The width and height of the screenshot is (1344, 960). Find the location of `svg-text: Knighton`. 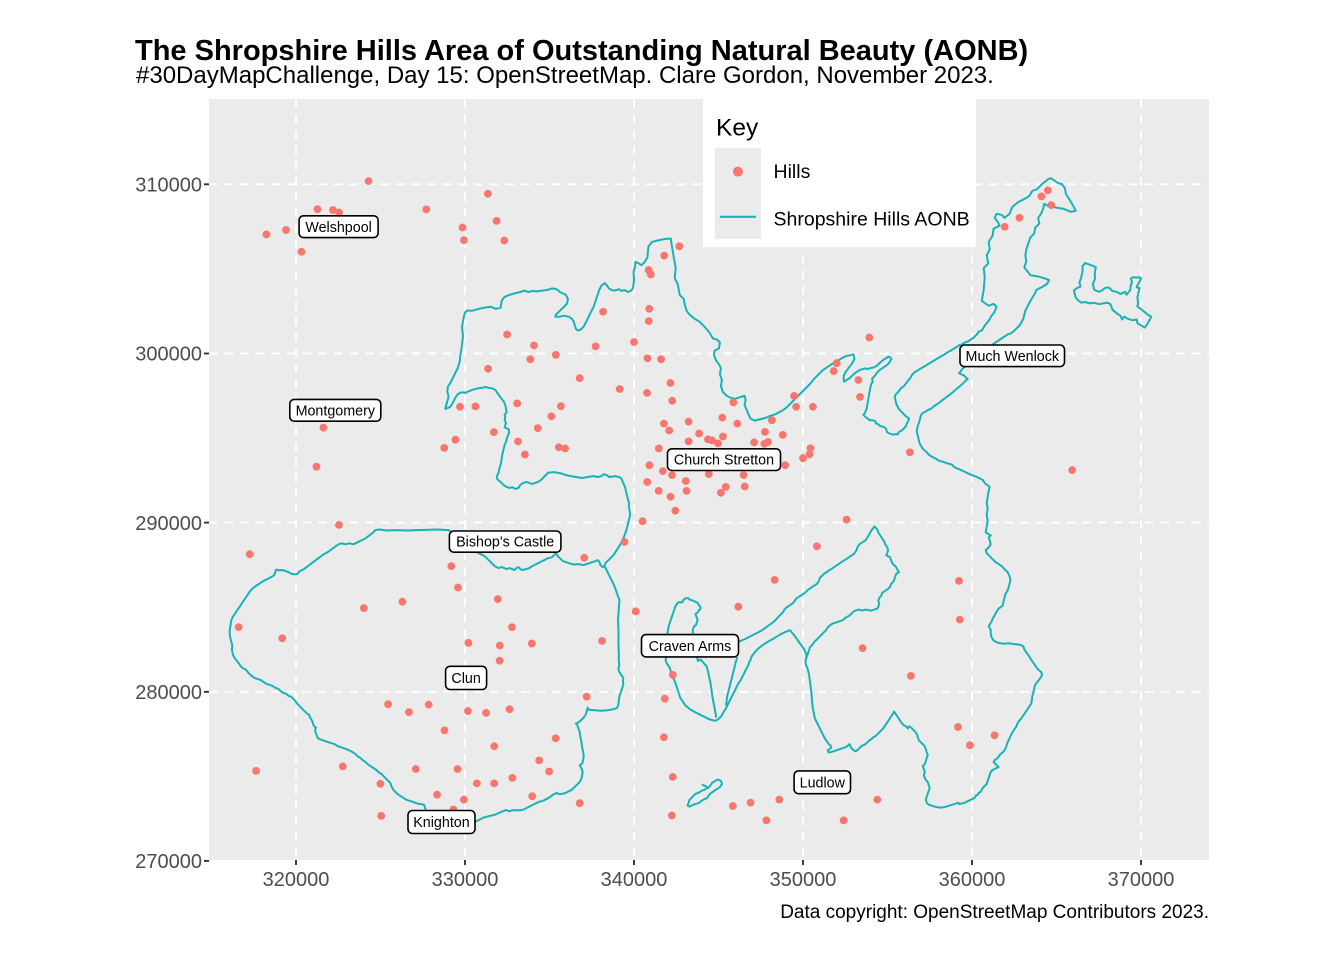

svg-text: Knighton is located at coordinates (441, 823).